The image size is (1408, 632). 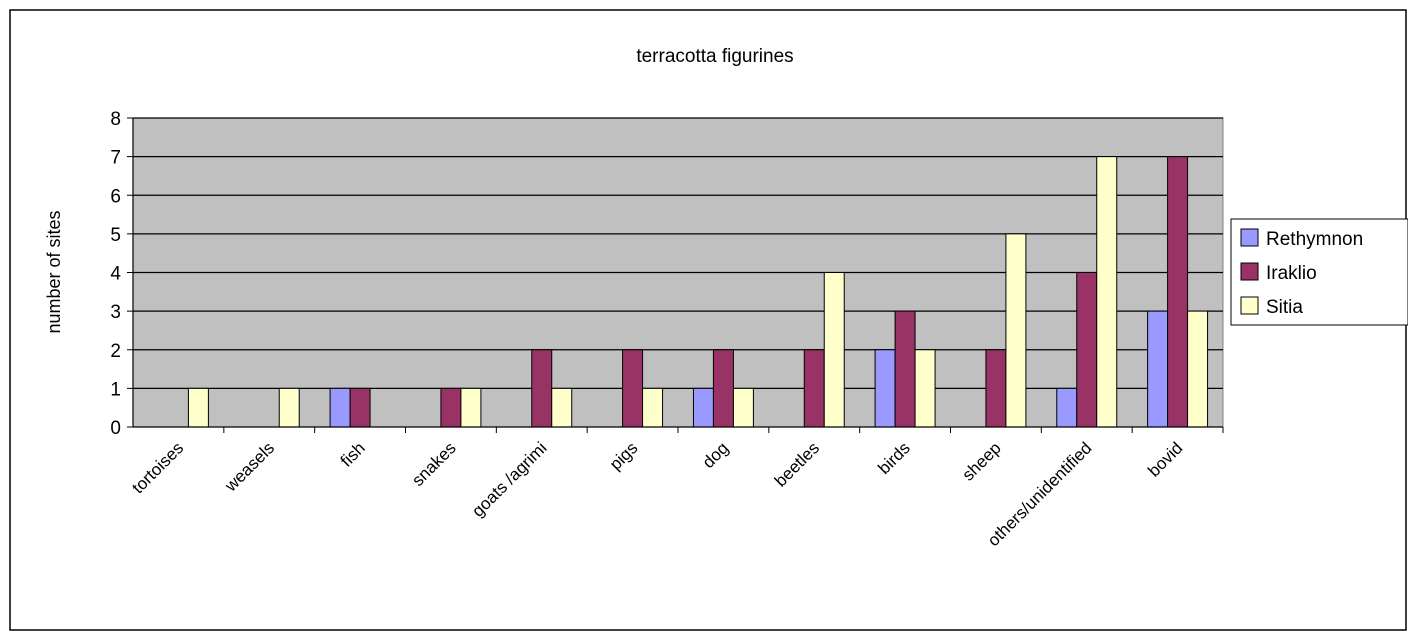 What do you see at coordinates (471, 407) in the screenshot?
I see `bar-sitia-snakes` at bounding box center [471, 407].